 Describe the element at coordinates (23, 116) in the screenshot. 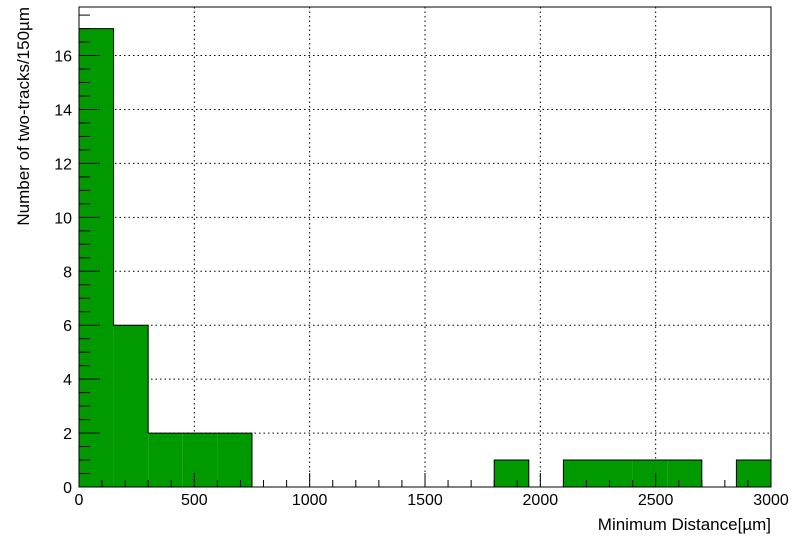

I see `y-axis-title: Number of two-tracks/150µm` at that location.